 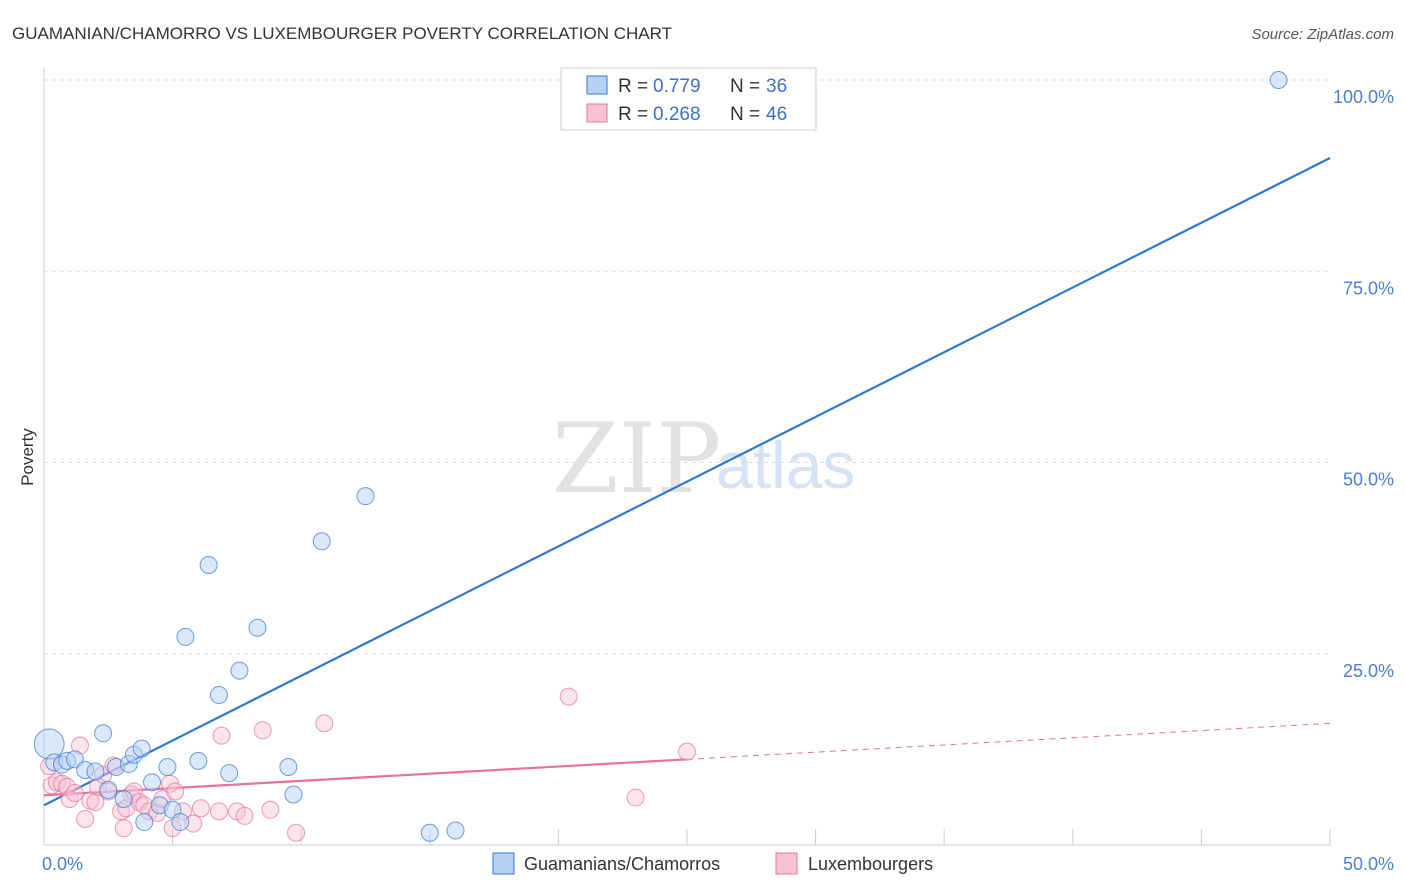 What do you see at coordinates (745, 114) in the screenshot?
I see `legend-n-label-2: N =` at bounding box center [745, 114].